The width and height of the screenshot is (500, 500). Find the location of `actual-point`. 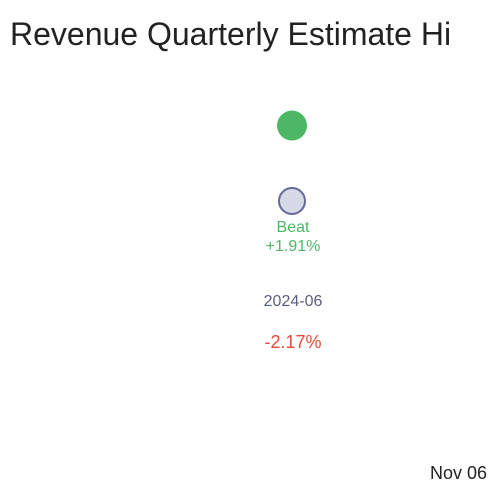

actual-point is located at coordinates (292, 125).